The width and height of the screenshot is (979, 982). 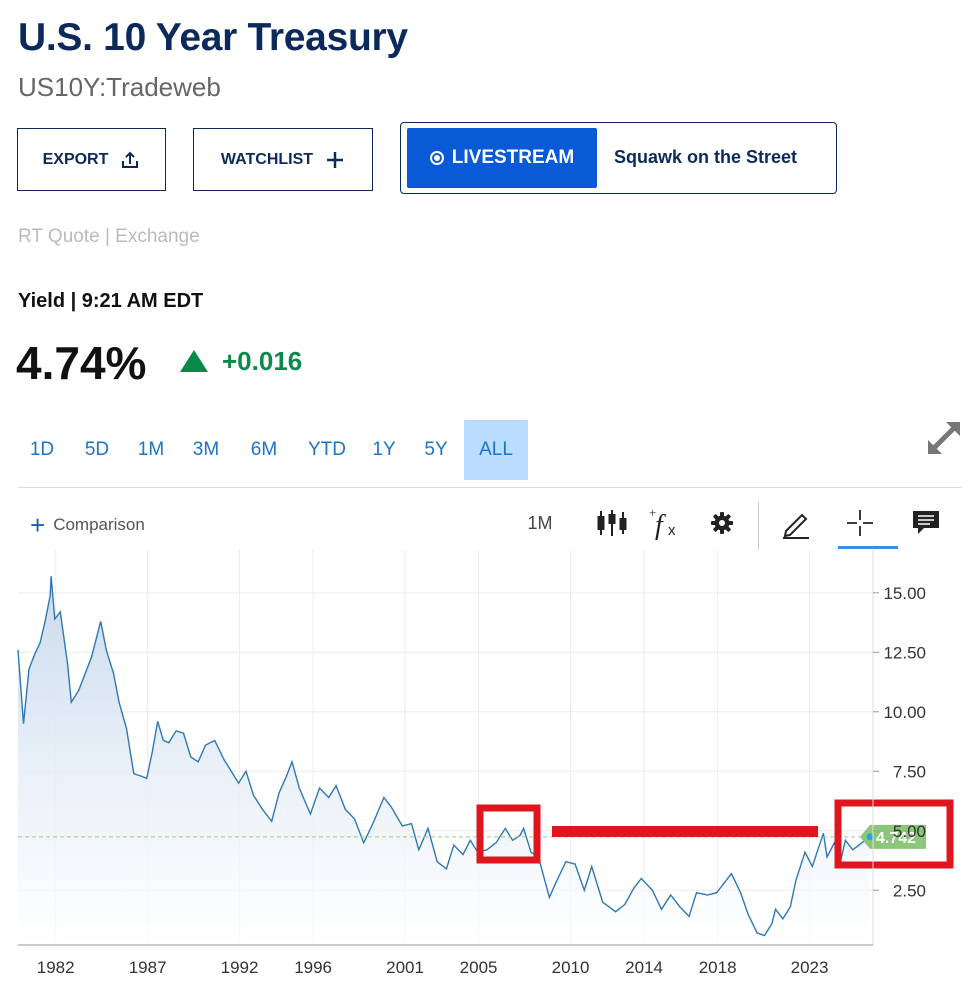 What do you see at coordinates (909, 831) in the screenshot?
I see `y-tick-label: 5.00` at bounding box center [909, 831].